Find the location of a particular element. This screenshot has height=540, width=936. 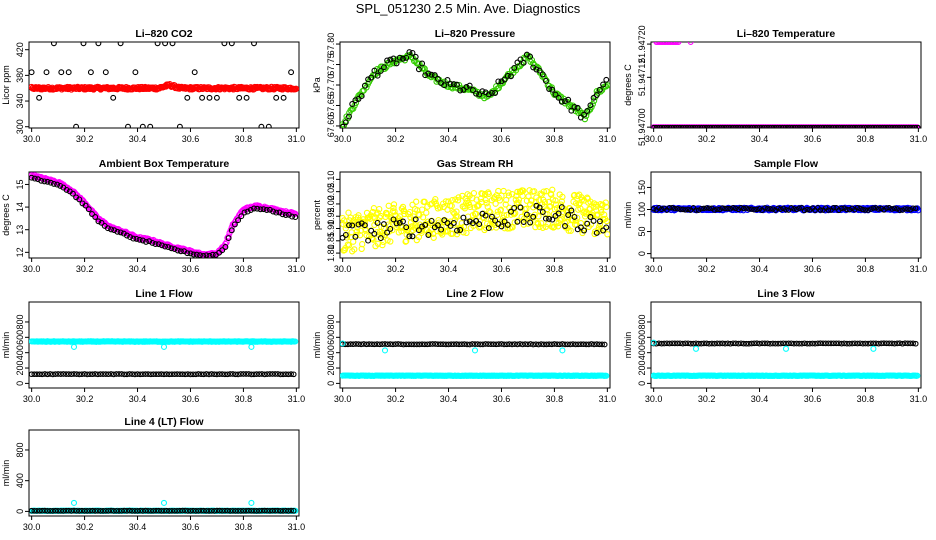

points-layer is located at coordinates (786, 359).